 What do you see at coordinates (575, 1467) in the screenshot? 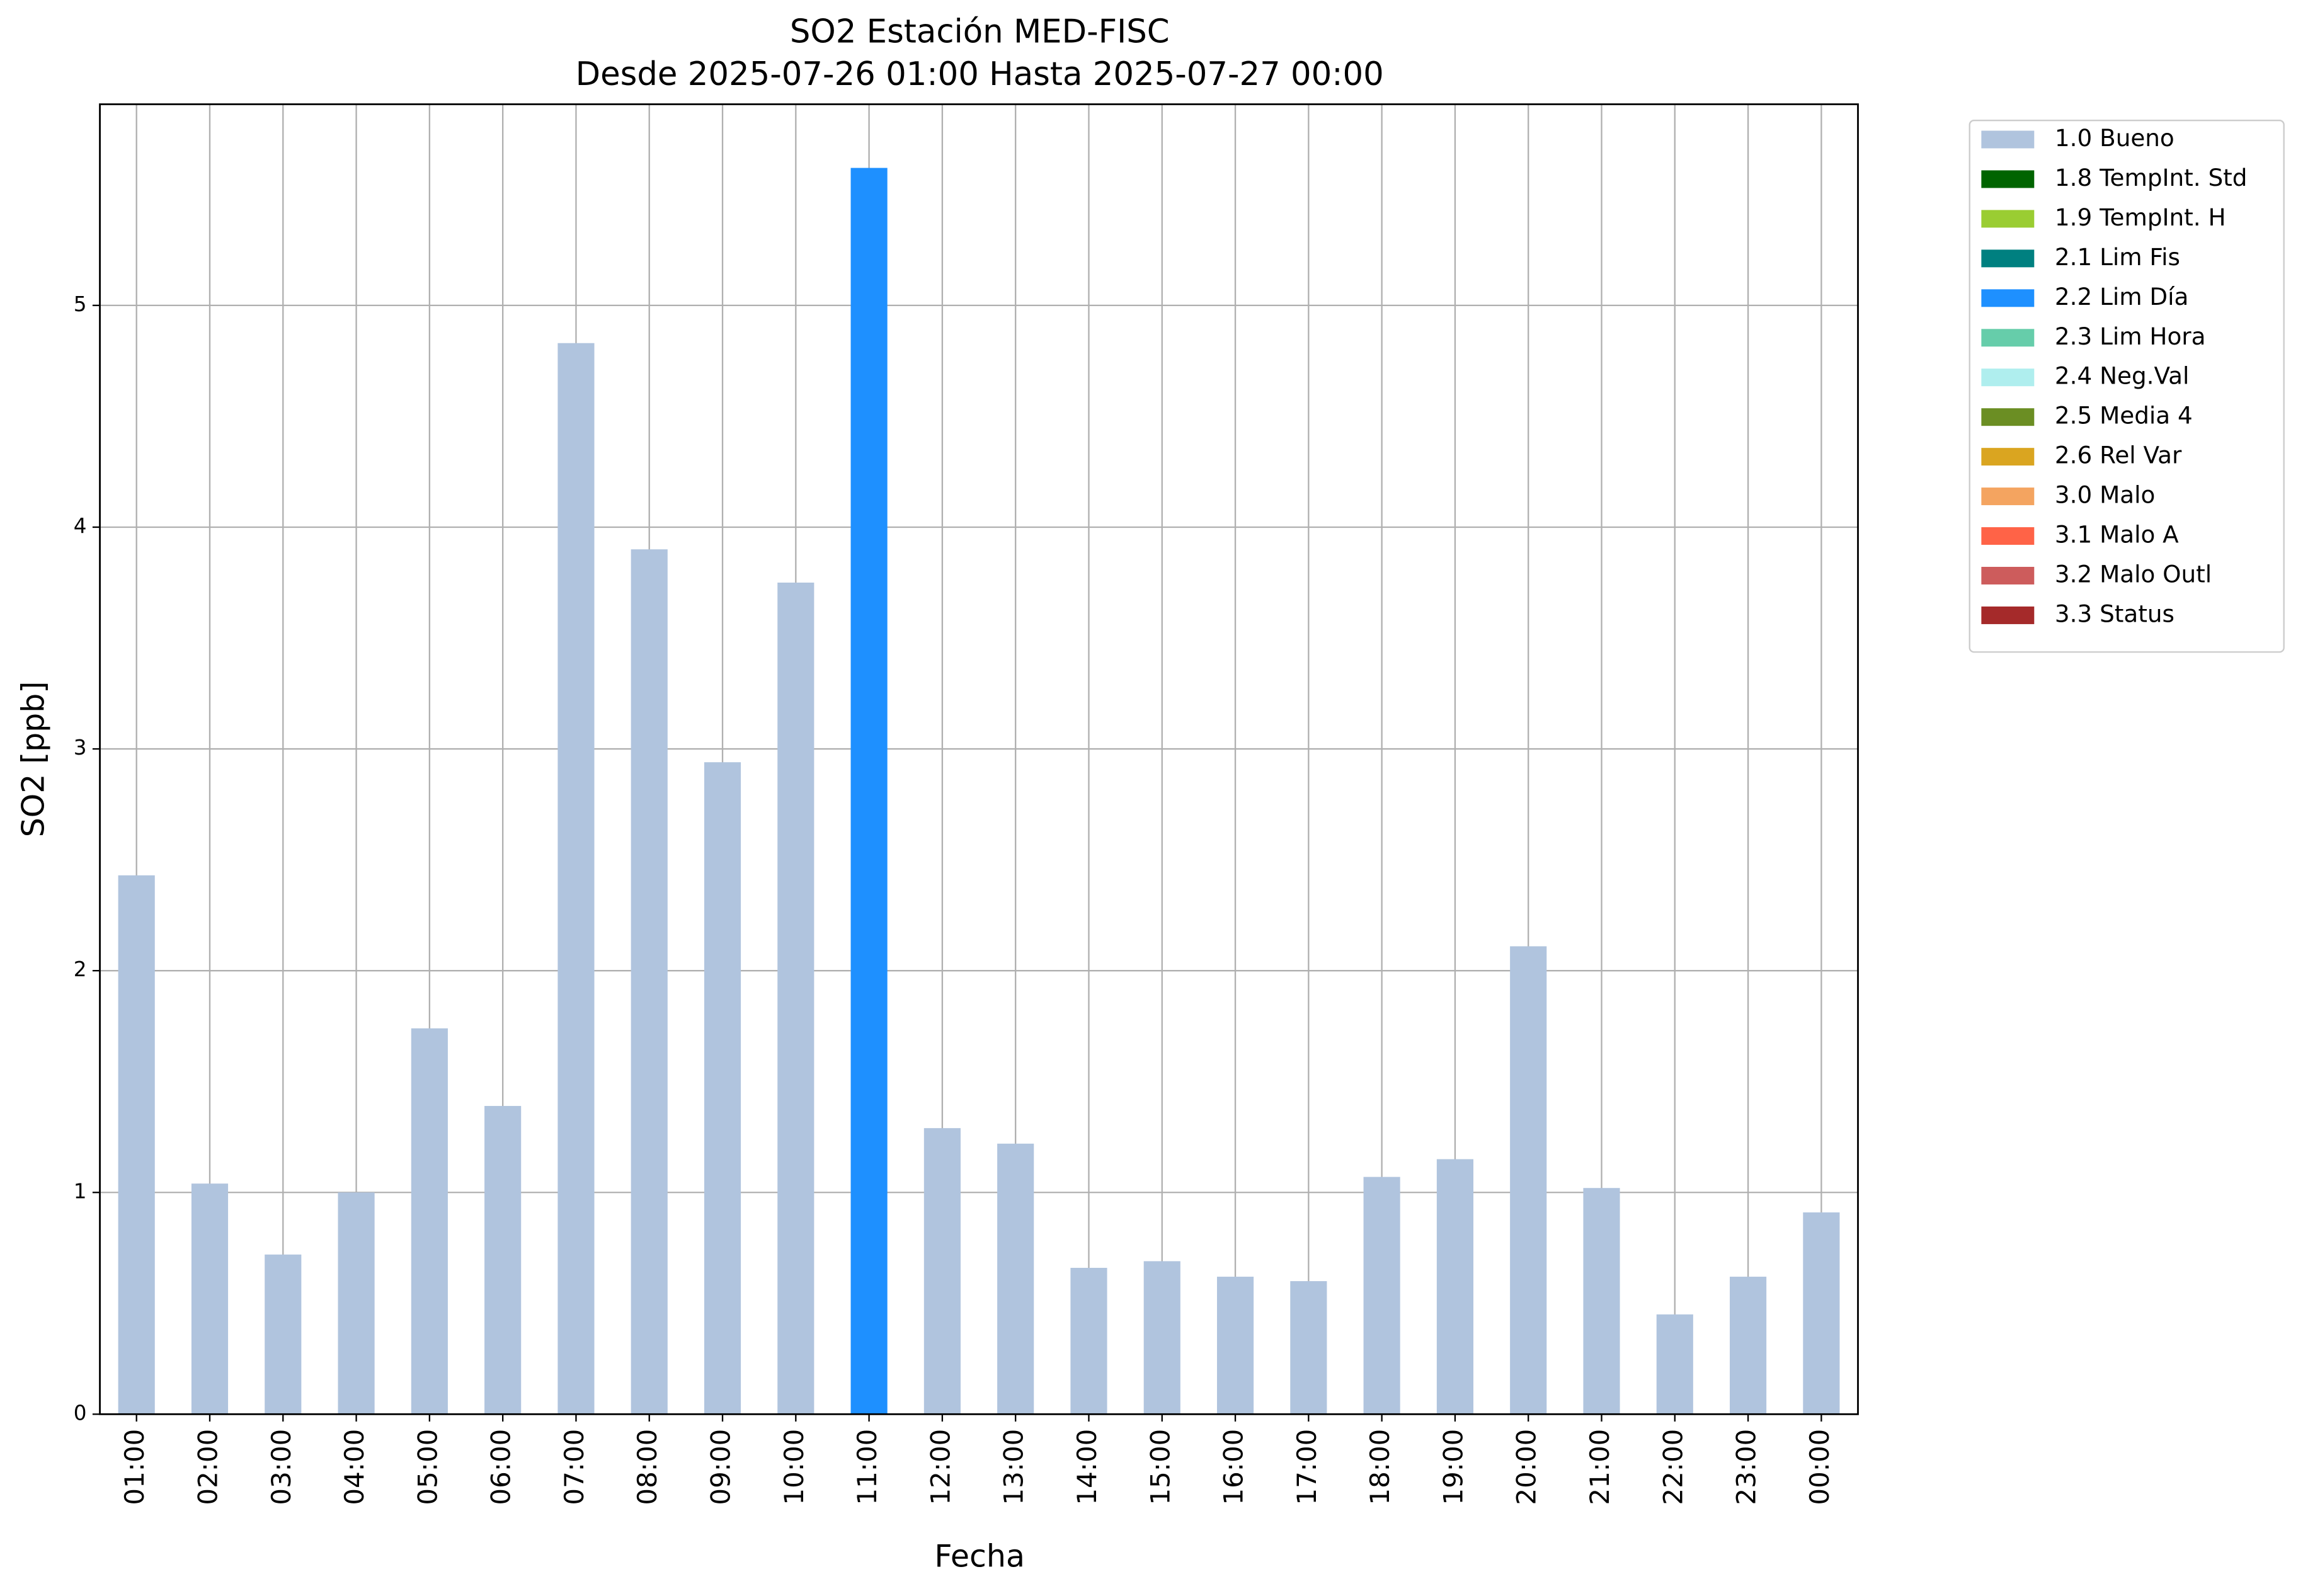
I see `x-tick-label: 07:00` at bounding box center [575, 1467].